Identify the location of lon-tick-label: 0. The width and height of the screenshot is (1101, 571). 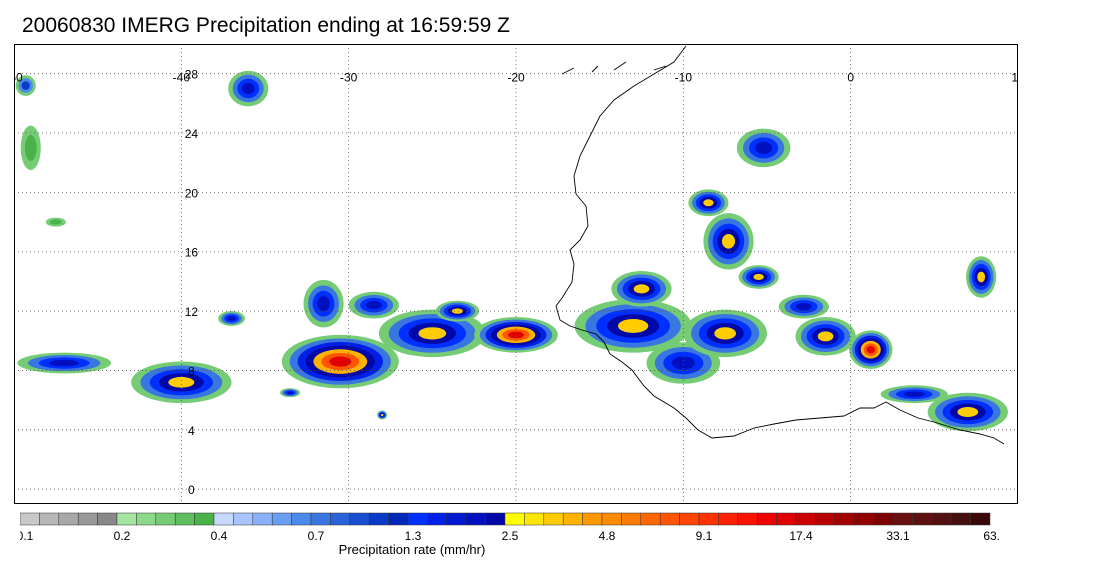
(850, 78).